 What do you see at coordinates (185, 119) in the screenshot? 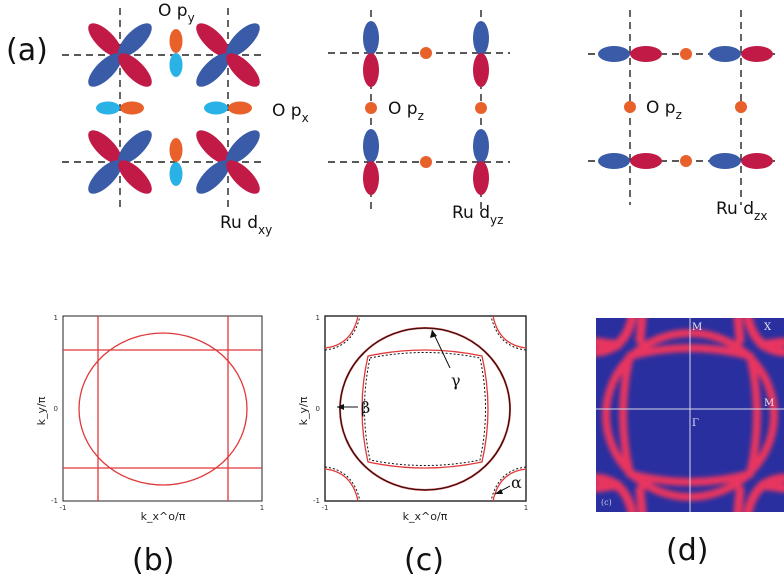
I see `dxy-diagram: O py O px Ru dxy` at bounding box center [185, 119].